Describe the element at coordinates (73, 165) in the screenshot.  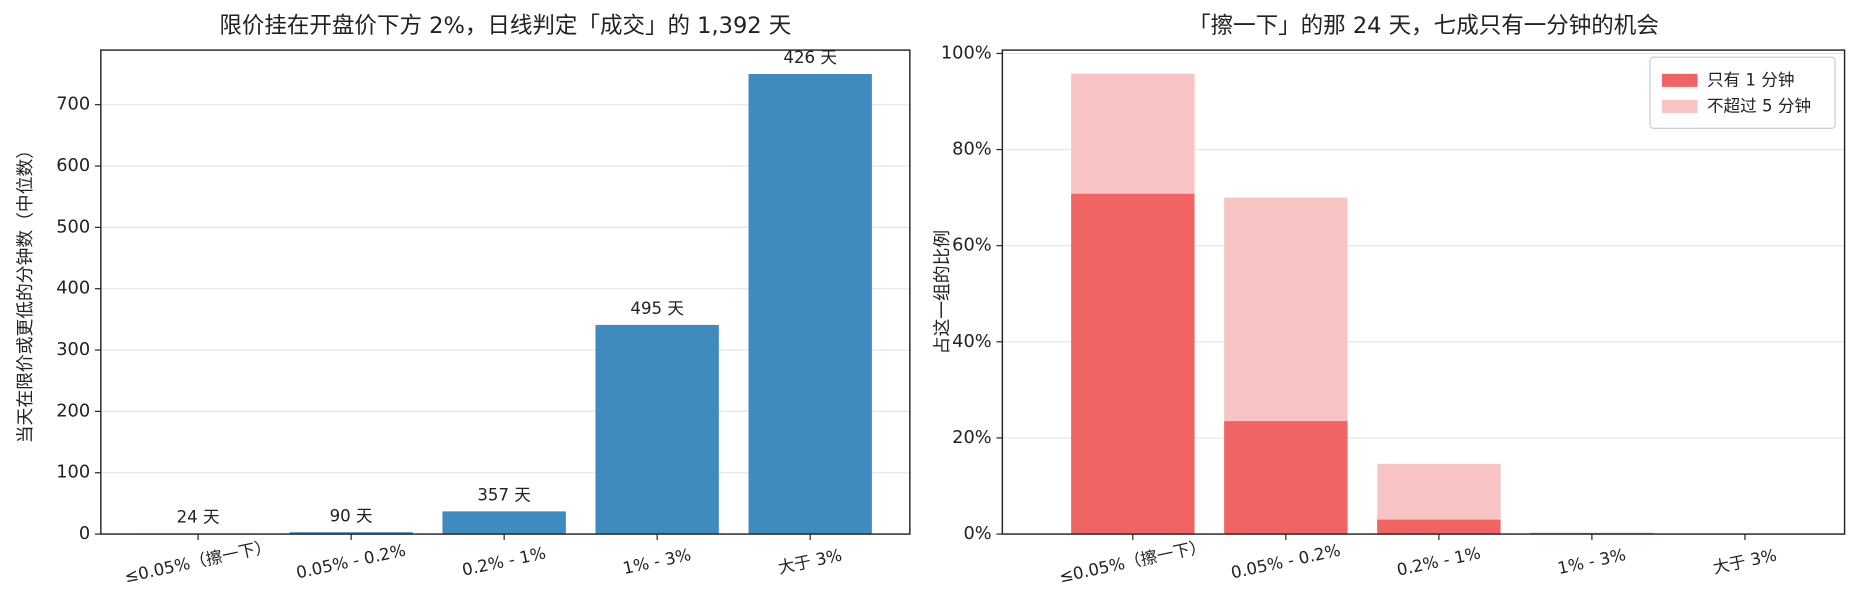
I see `y-tick-label: 600` at that location.